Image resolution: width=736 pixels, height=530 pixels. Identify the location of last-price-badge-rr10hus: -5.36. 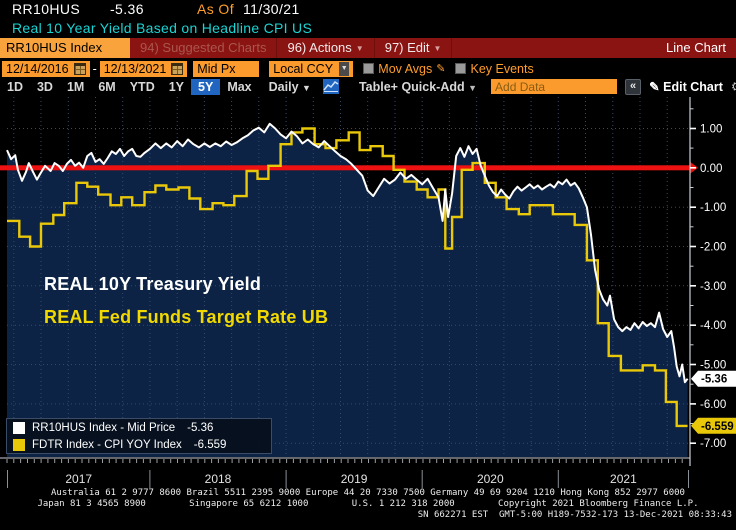
(713, 378).